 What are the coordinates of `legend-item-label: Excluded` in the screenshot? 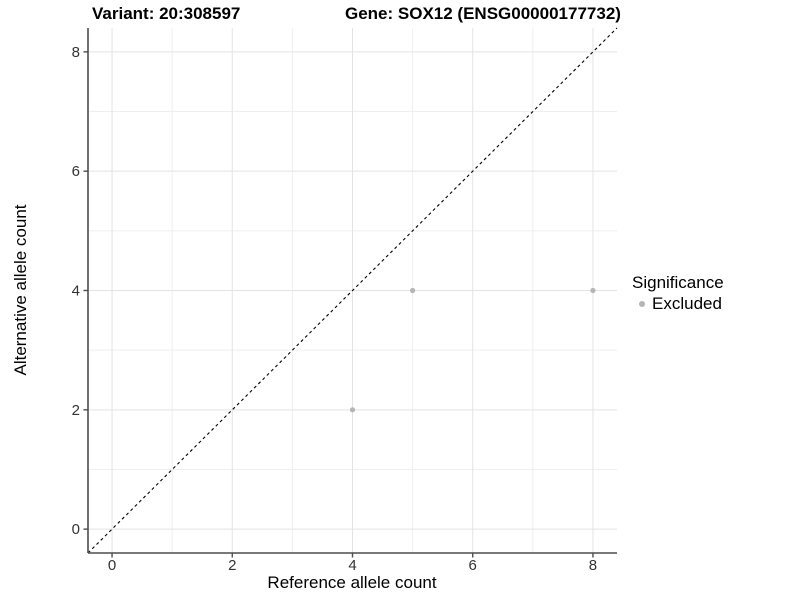 It's located at (687, 303).